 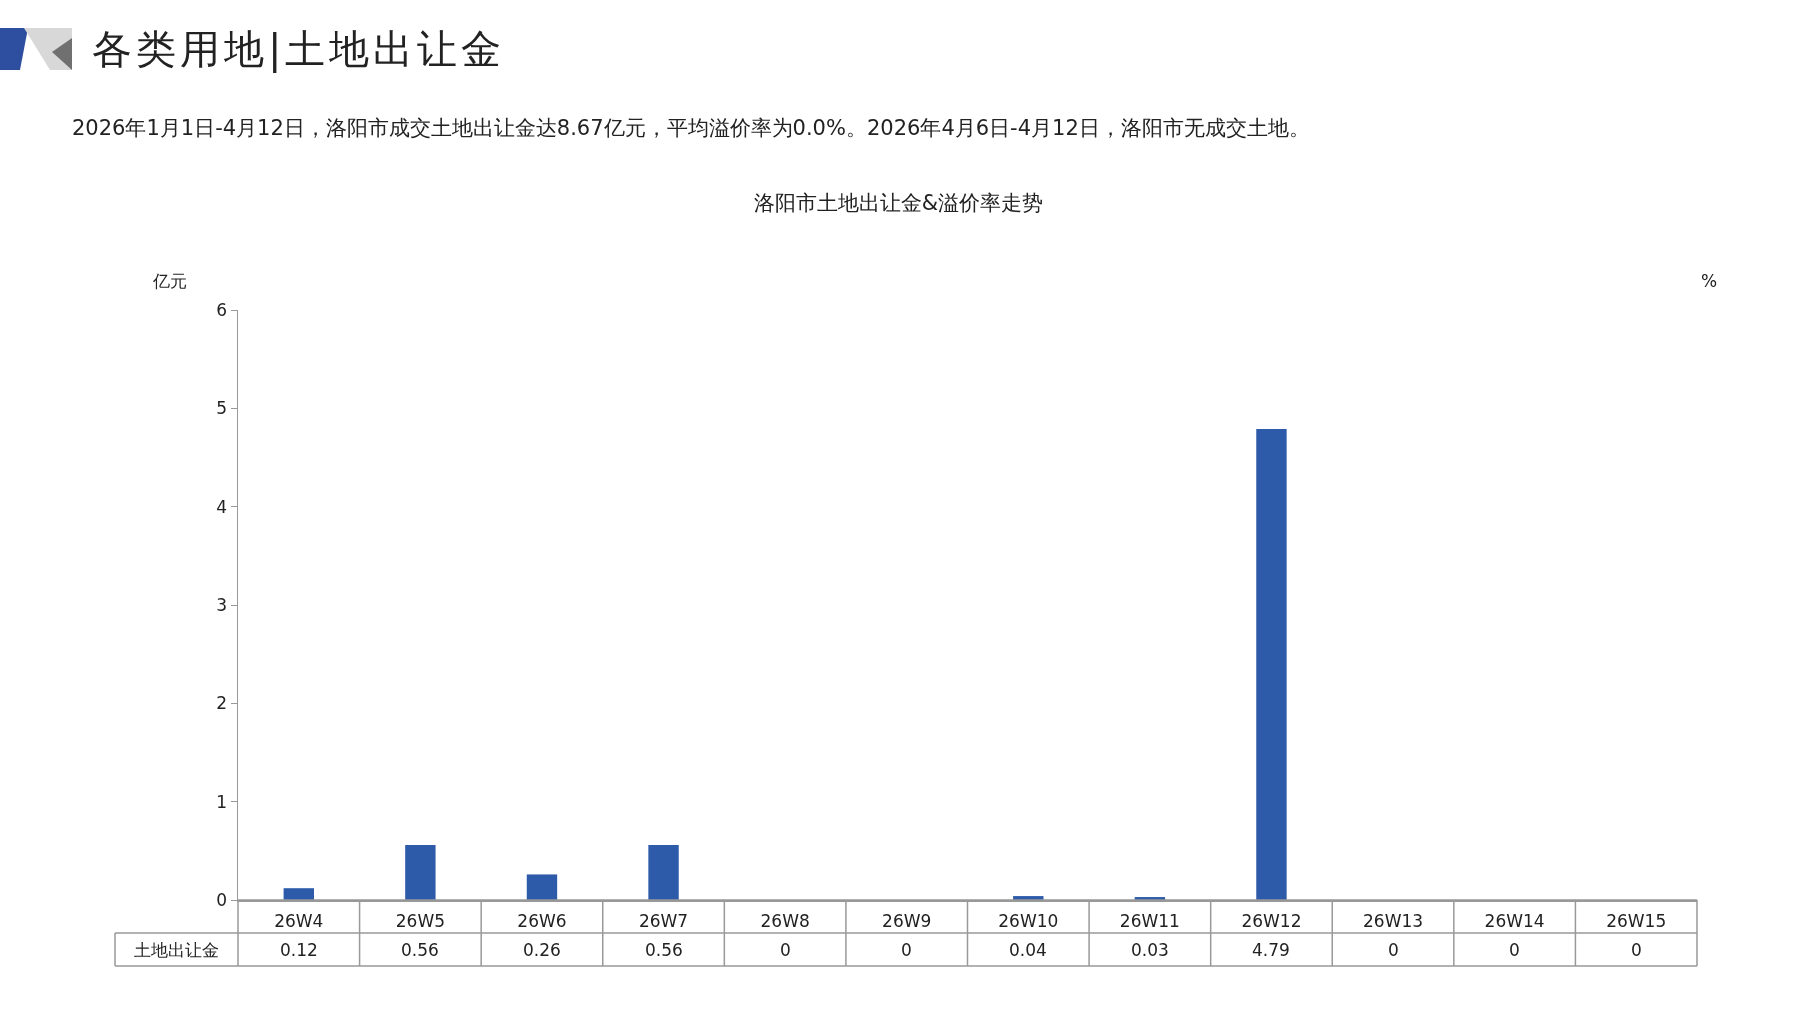 I want to click on x-tick-label: 26W15, so click(x=1636, y=920).